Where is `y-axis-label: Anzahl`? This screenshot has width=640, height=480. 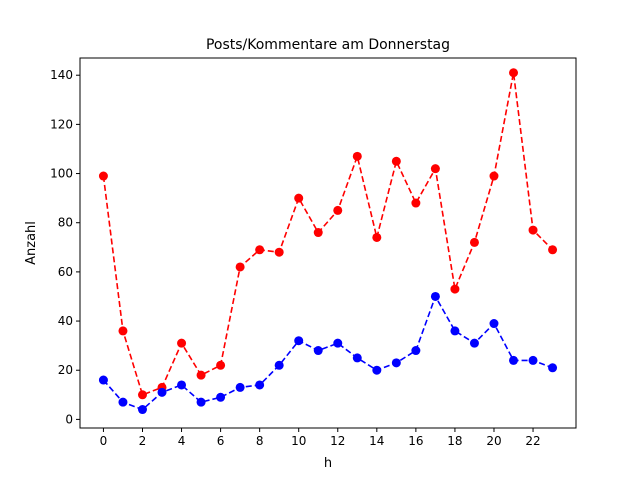 y-axis-label: Anzahl is located at coordinates (31, 243).